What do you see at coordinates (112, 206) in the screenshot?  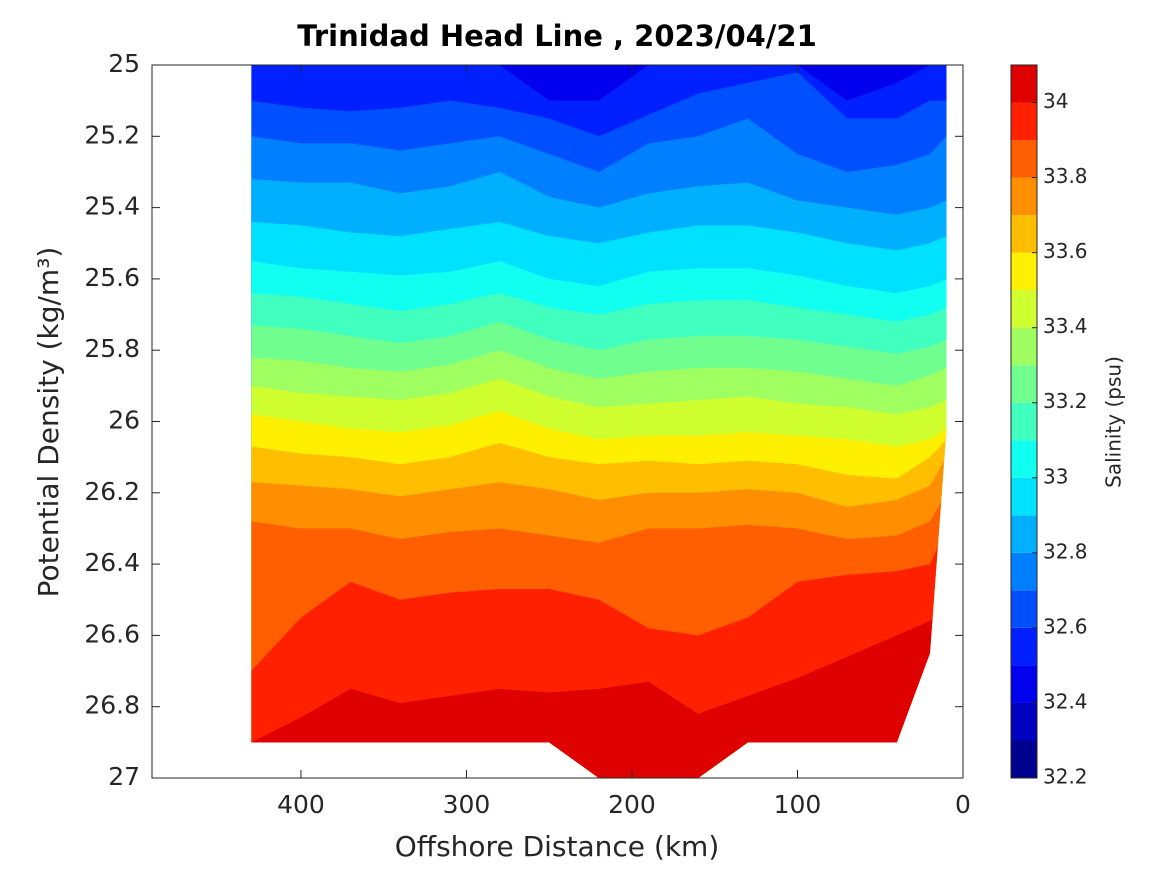 I see `y-tick-label: 25.4` at bounding box center [112, 206].